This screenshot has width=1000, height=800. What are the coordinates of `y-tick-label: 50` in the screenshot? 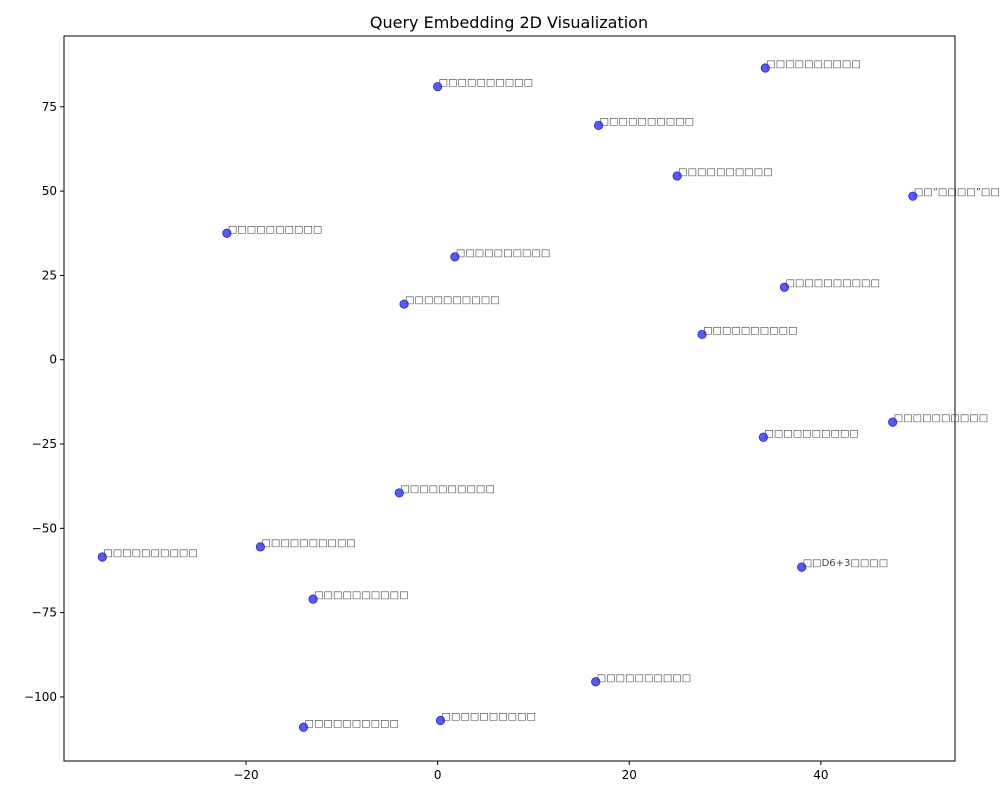 It's located at (49, 191).